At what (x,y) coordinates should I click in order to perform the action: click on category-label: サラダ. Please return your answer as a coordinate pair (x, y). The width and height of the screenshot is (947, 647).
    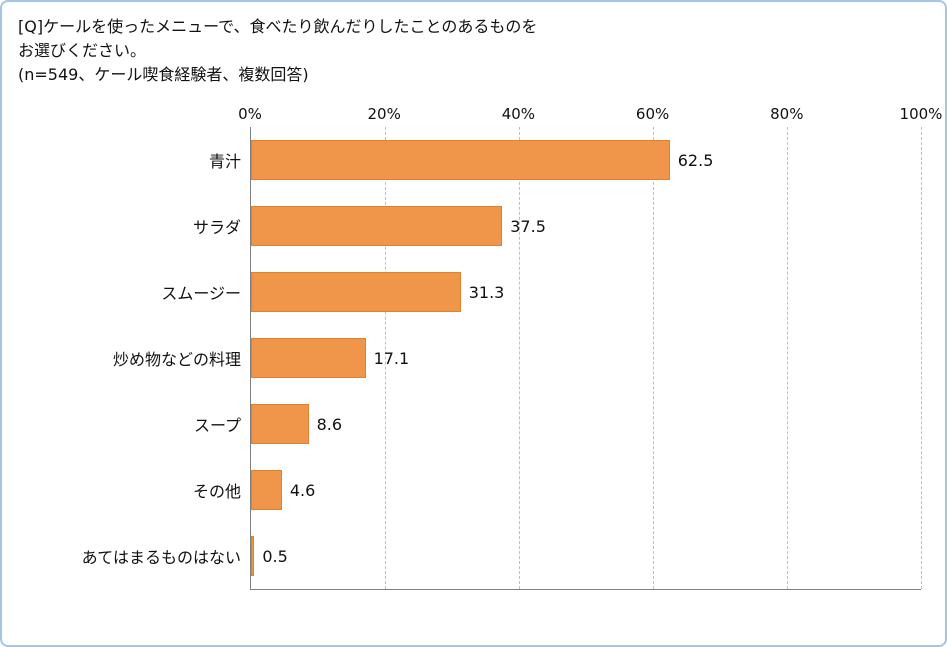
    Looking at the image, I should click on (216, 227).